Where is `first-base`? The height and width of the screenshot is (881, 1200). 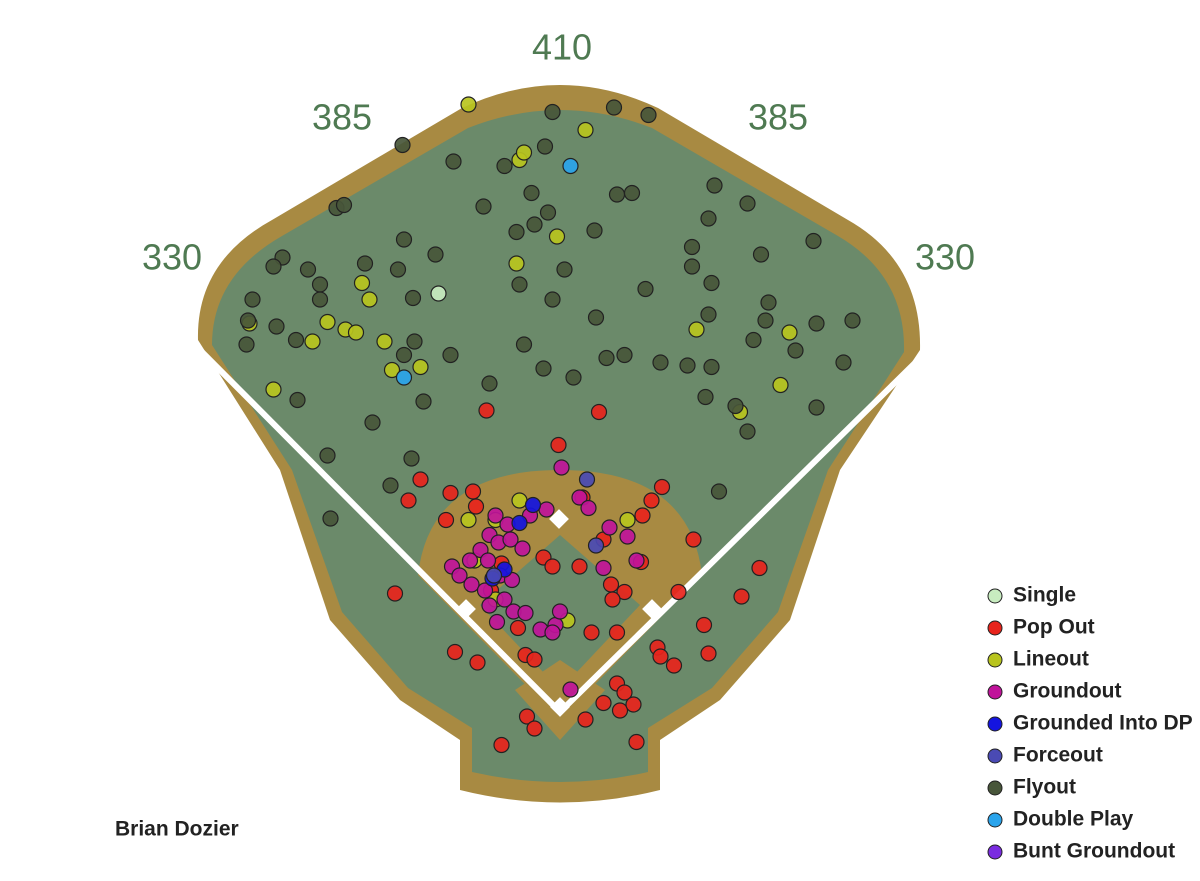 first-base is located at coordinates (652, 609).